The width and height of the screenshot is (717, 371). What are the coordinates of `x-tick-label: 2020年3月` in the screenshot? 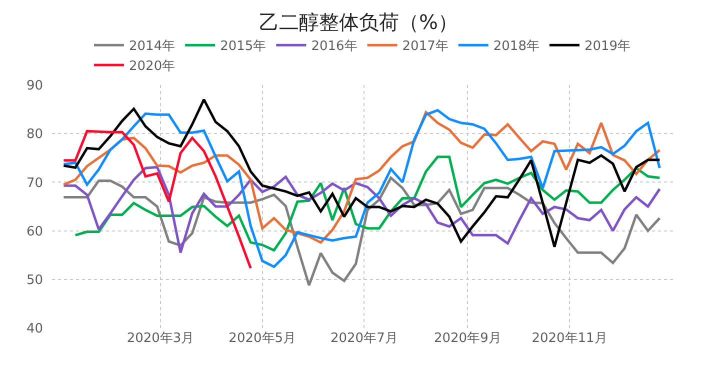 It's located at (160, 338).